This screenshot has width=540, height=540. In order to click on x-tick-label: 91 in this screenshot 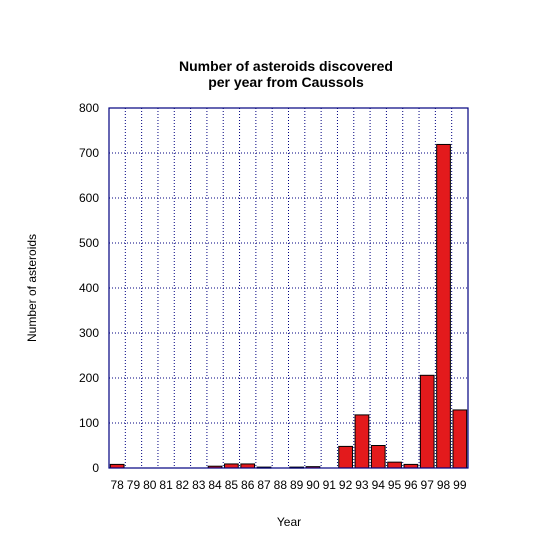, I will do `click(330, 485)`.